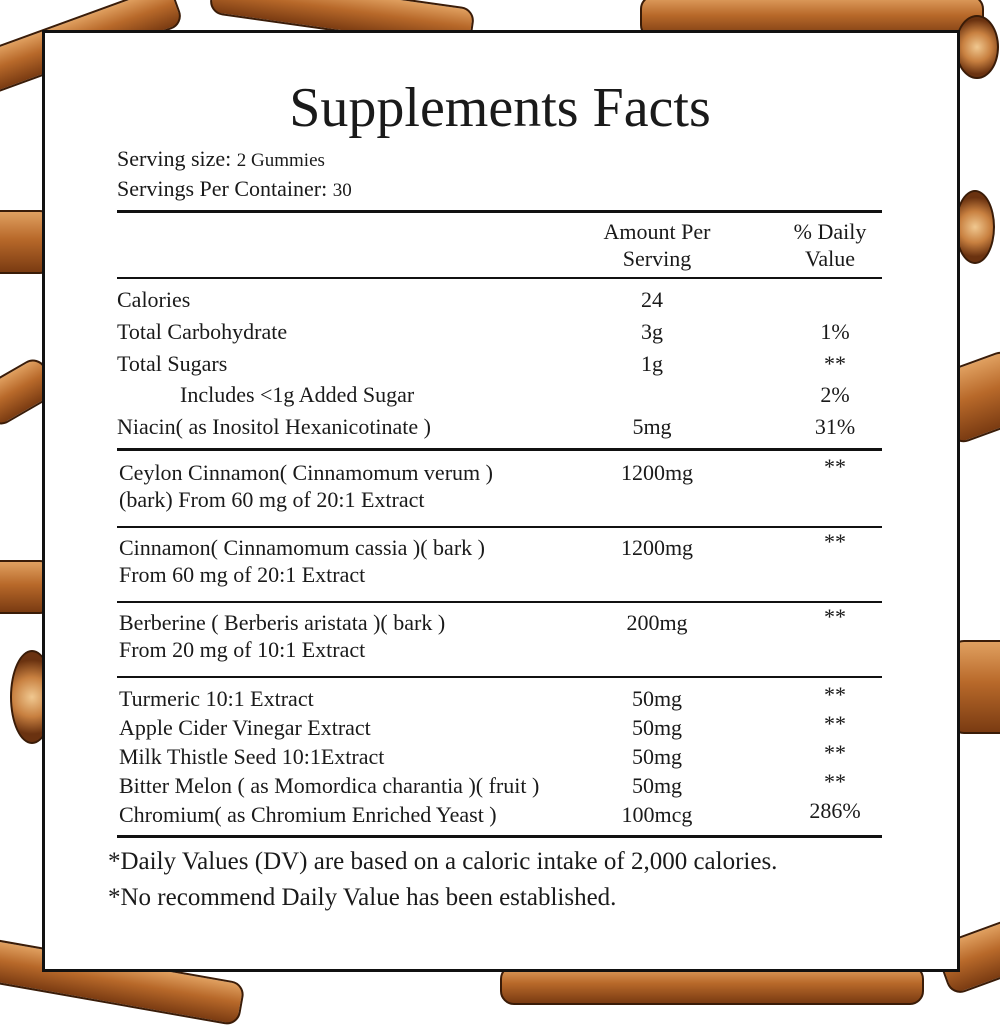 The width and height of the screenshot is (1000, 1027). I want to click on ingredient-amount: 100mcg, so click(657, 814).